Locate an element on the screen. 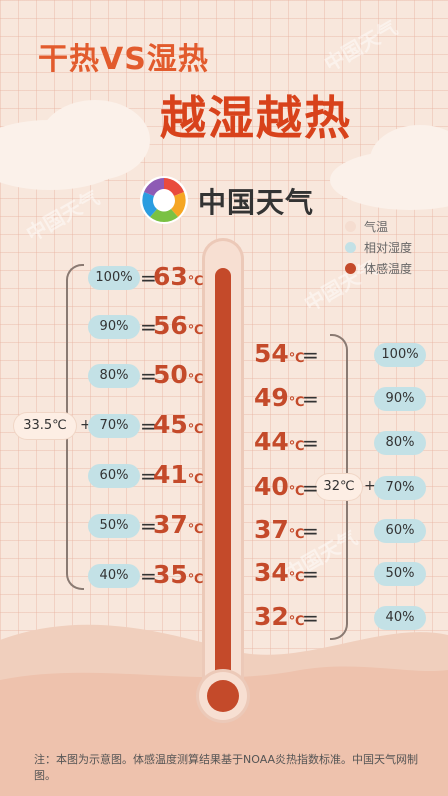 Image resolution: width=448 pixels, height=796 pixels. feels-like-temp: 56℃ is located at coordinates (178, 327).